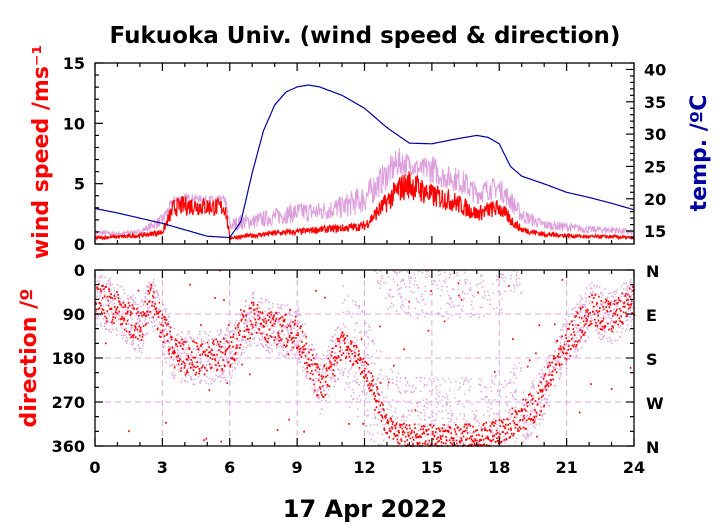 The image size is (720, 530). Describe the element at coordinates (634, 467) in the screenshot. I see `x-tick-label: 24` at that location.